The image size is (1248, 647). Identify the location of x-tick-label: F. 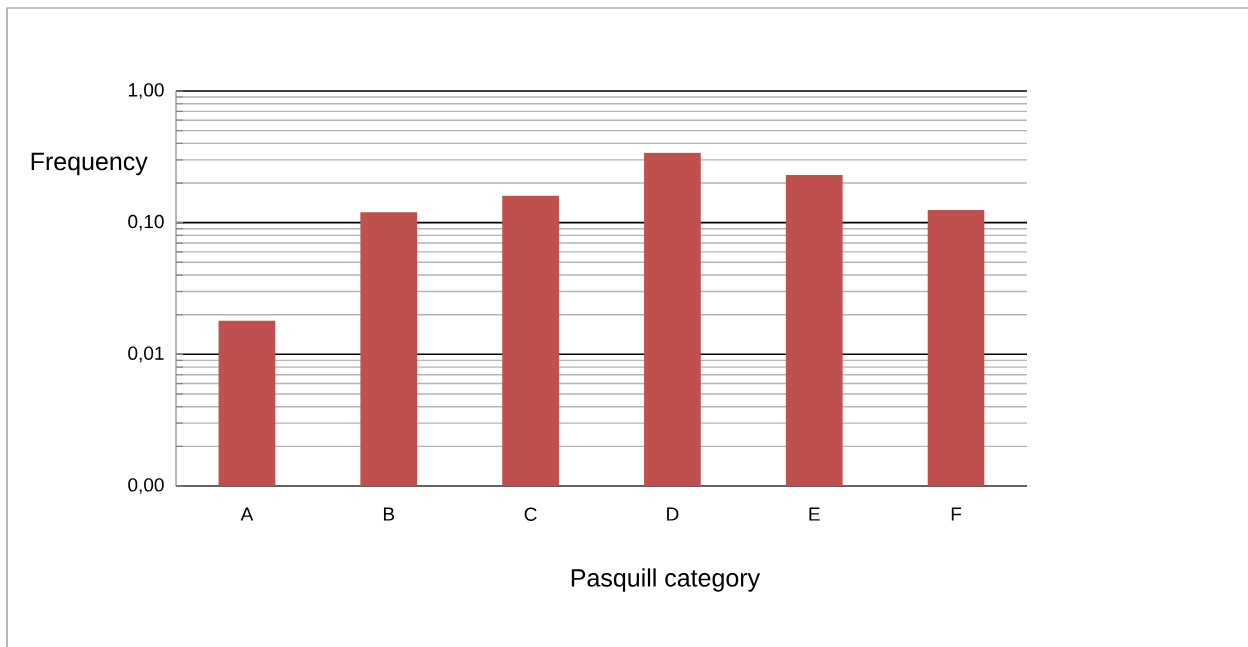
(956, 514).